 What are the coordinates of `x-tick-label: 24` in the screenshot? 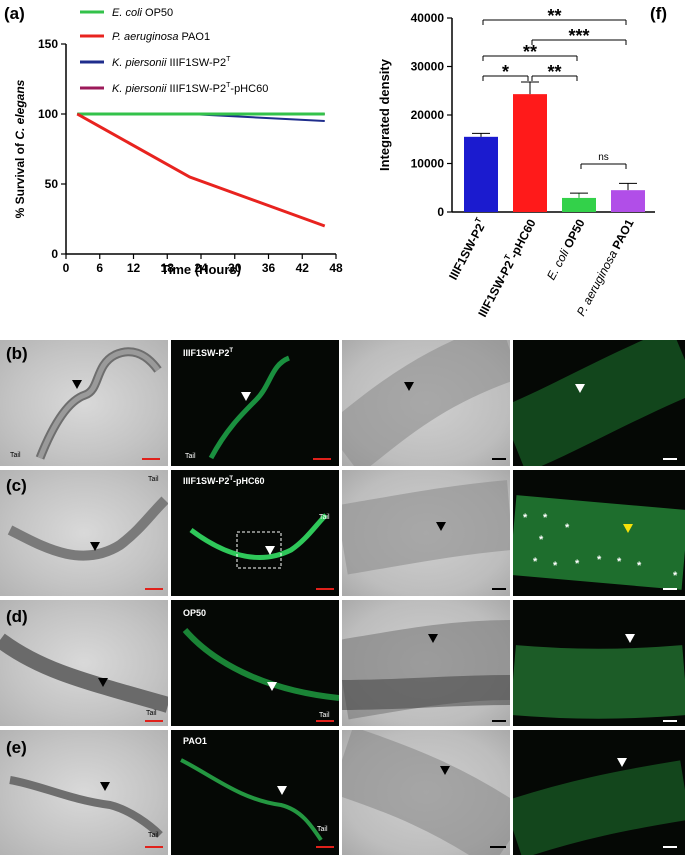 It's located at (201, 268).